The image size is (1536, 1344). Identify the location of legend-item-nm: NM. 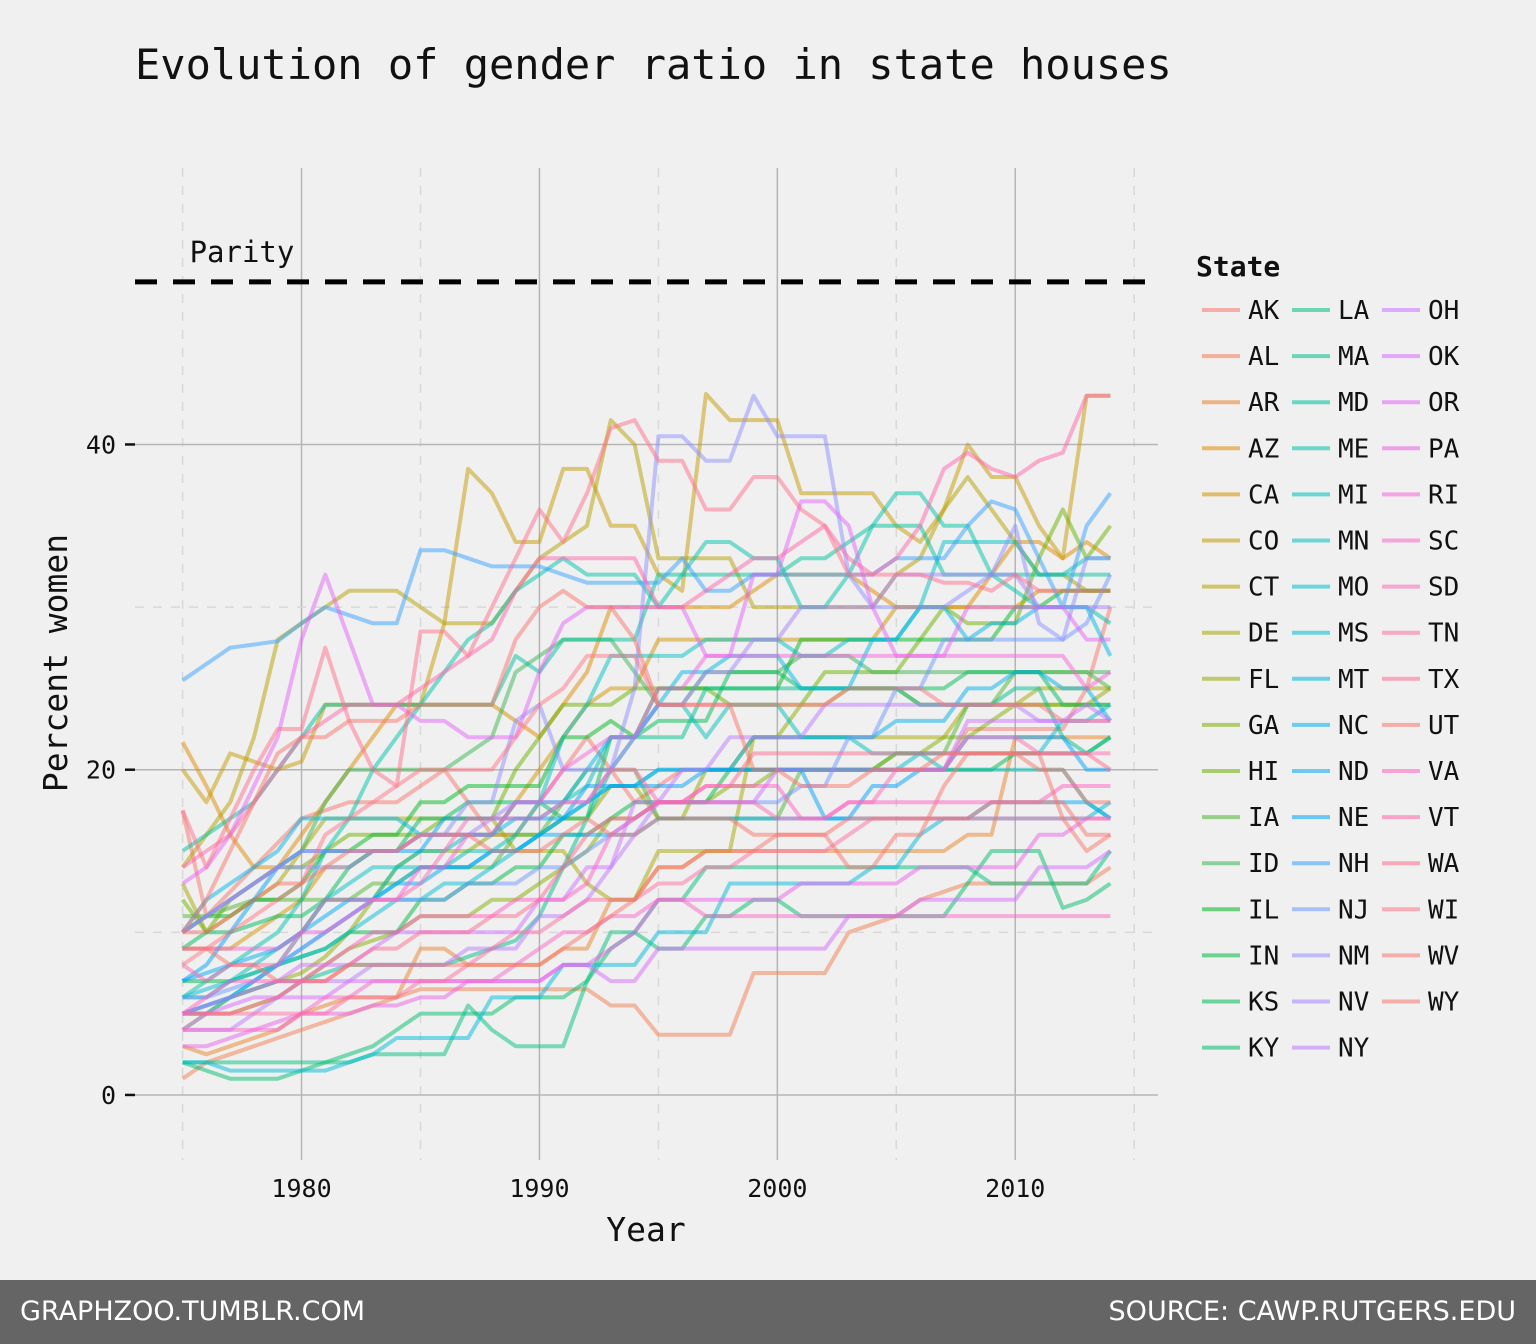
(1330, 956).